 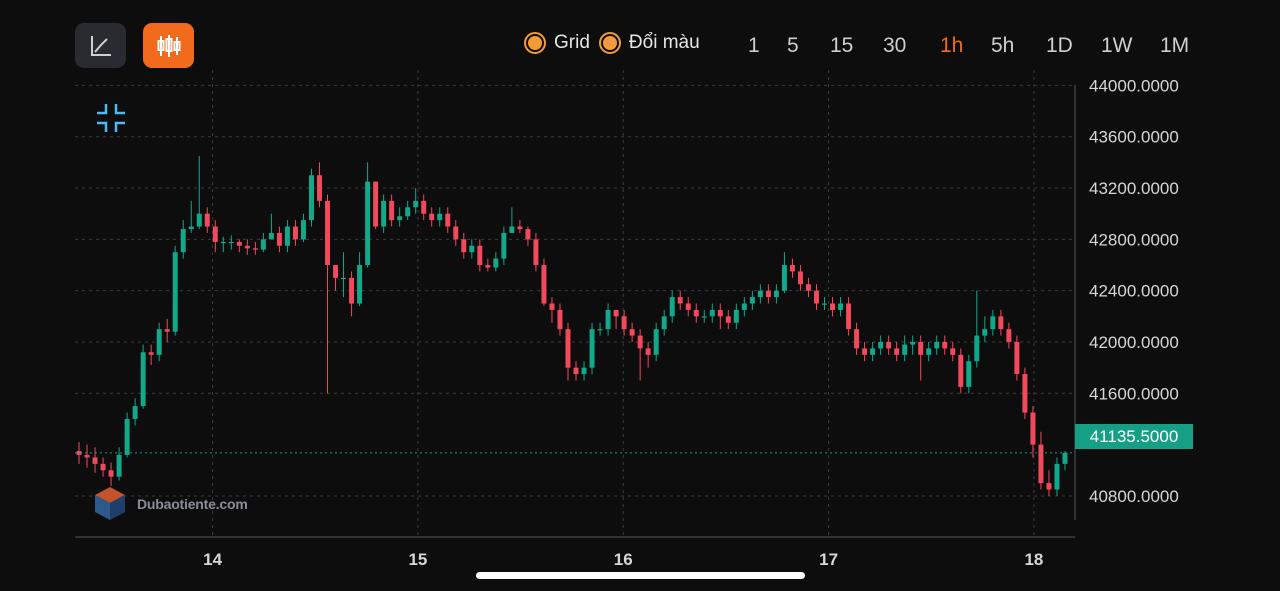 I want to click on x-tick-label: 15, so click(x=417, y=559).